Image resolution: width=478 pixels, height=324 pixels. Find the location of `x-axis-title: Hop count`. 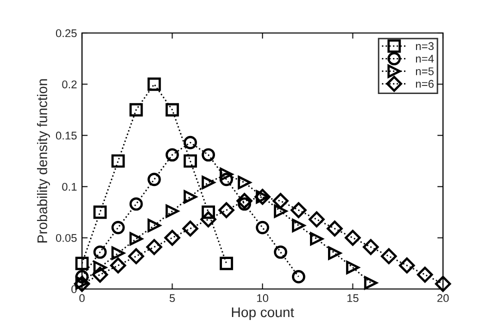

x-axis-title: Hop count is located at coordinates (263, 314).